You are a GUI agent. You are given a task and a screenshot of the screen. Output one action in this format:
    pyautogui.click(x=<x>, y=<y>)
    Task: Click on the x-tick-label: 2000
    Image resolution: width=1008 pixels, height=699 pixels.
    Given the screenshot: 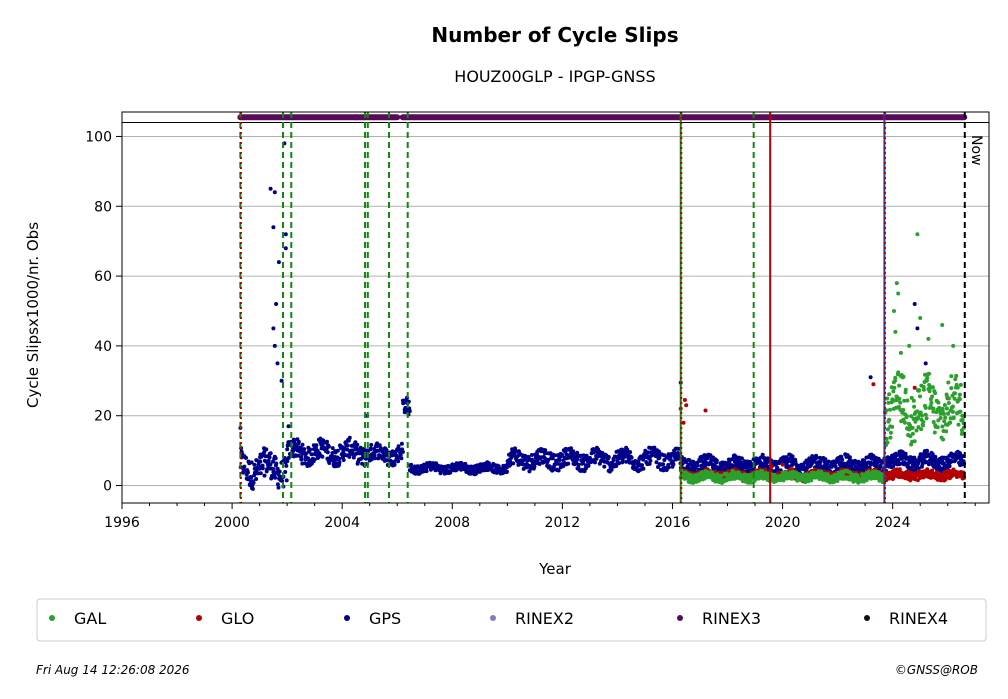 What is the action you would take?
    pyautogui.click(x=232, y=523)
    